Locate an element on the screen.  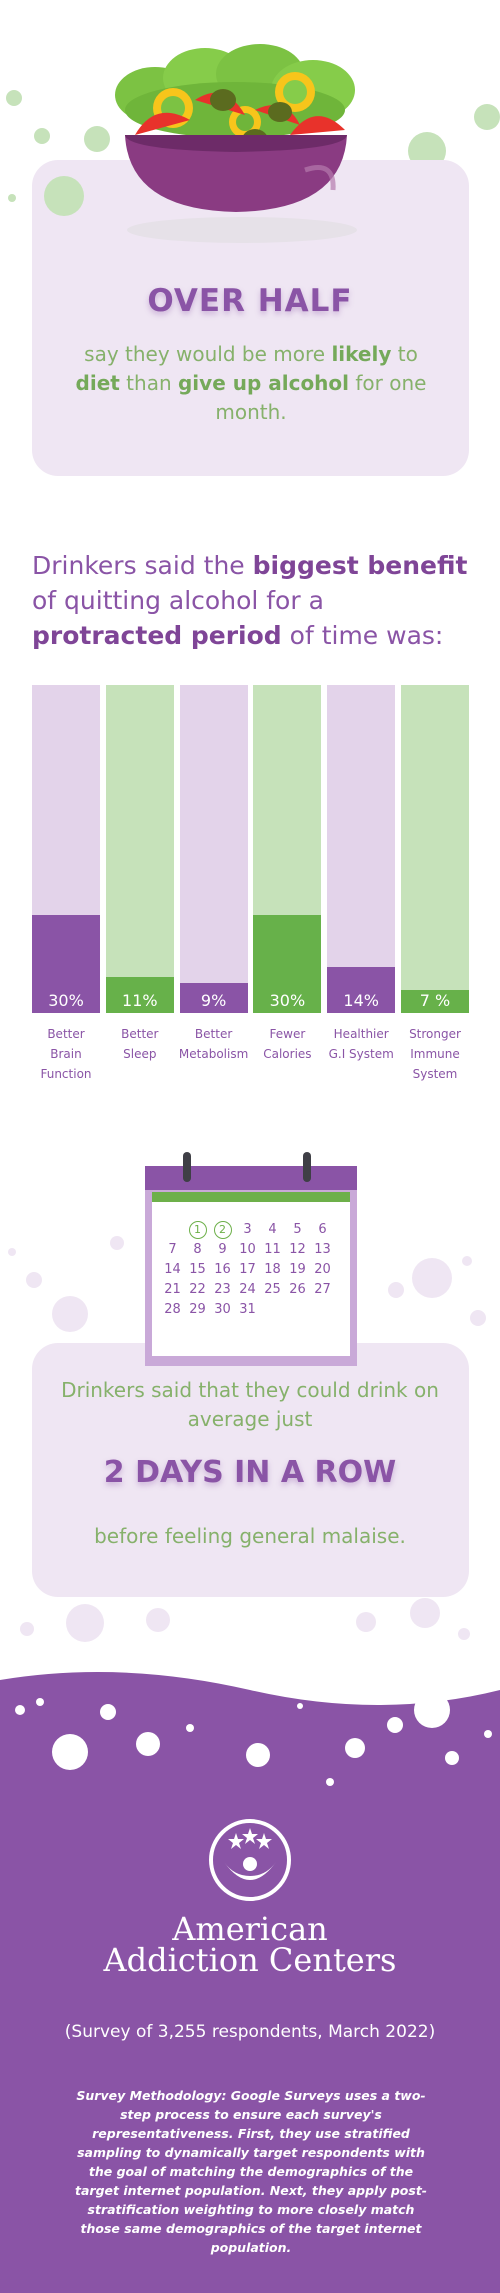
two-days-headline: 2 DAYS IN A ROW is located at coordinates (250, 1472).